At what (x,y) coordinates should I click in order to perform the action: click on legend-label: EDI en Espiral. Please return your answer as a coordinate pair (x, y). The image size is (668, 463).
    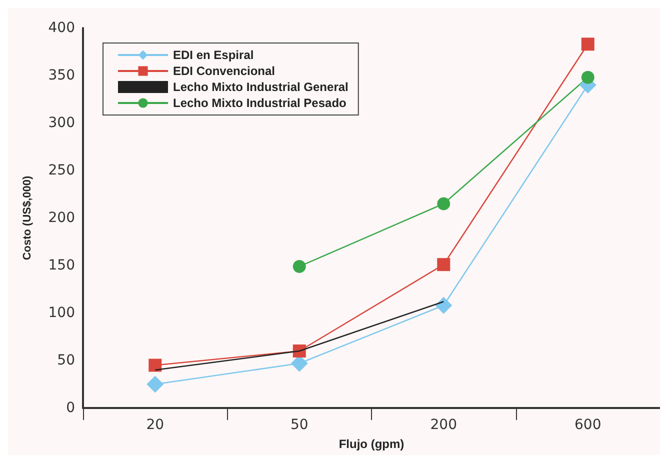
    Looking at the image, I should click on (213, 55).